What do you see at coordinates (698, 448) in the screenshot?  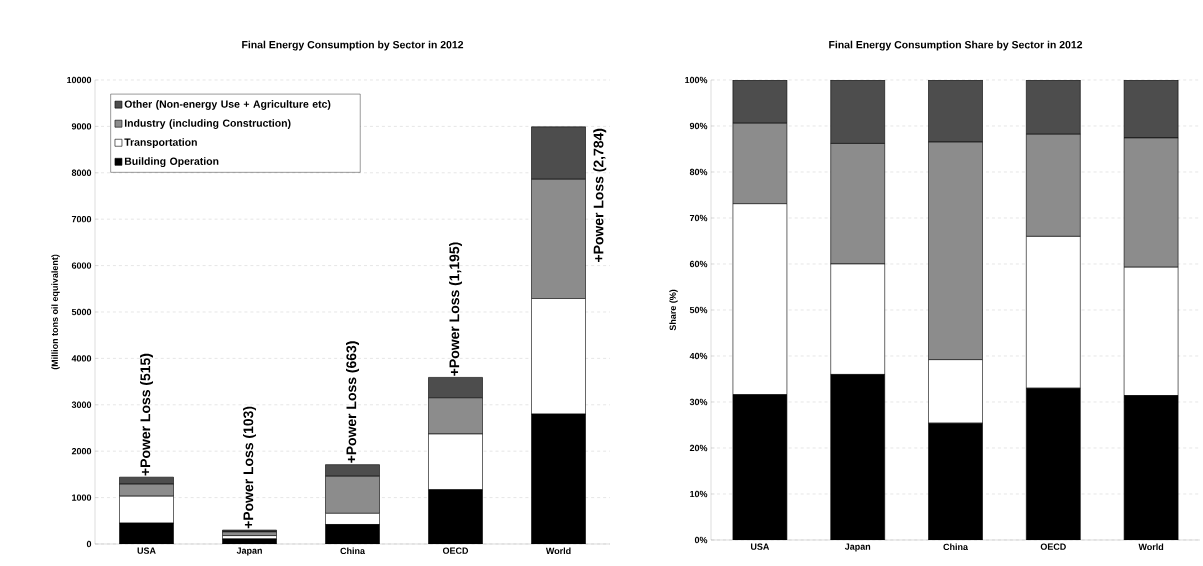 I see `y-tick-label: 20%` at bounding box center [698, 448].